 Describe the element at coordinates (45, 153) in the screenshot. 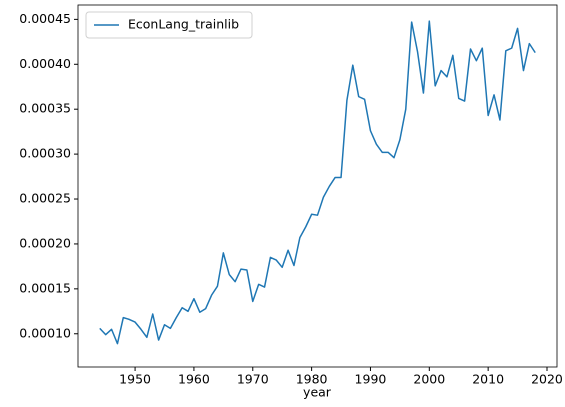

I see `y-tick-label: 0.00030` at that location.